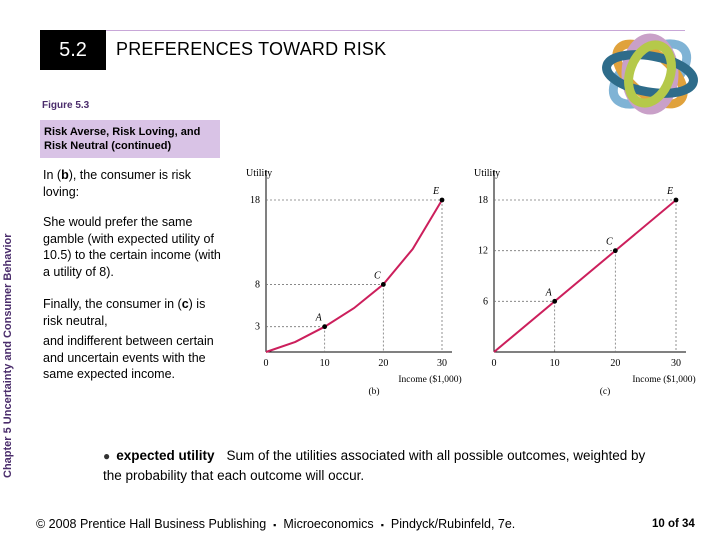 The image size is (720, 540). Describe the element at coordinates (66, 105) in the screenshot. I see `figure-label: Figure 5.3` at that location.